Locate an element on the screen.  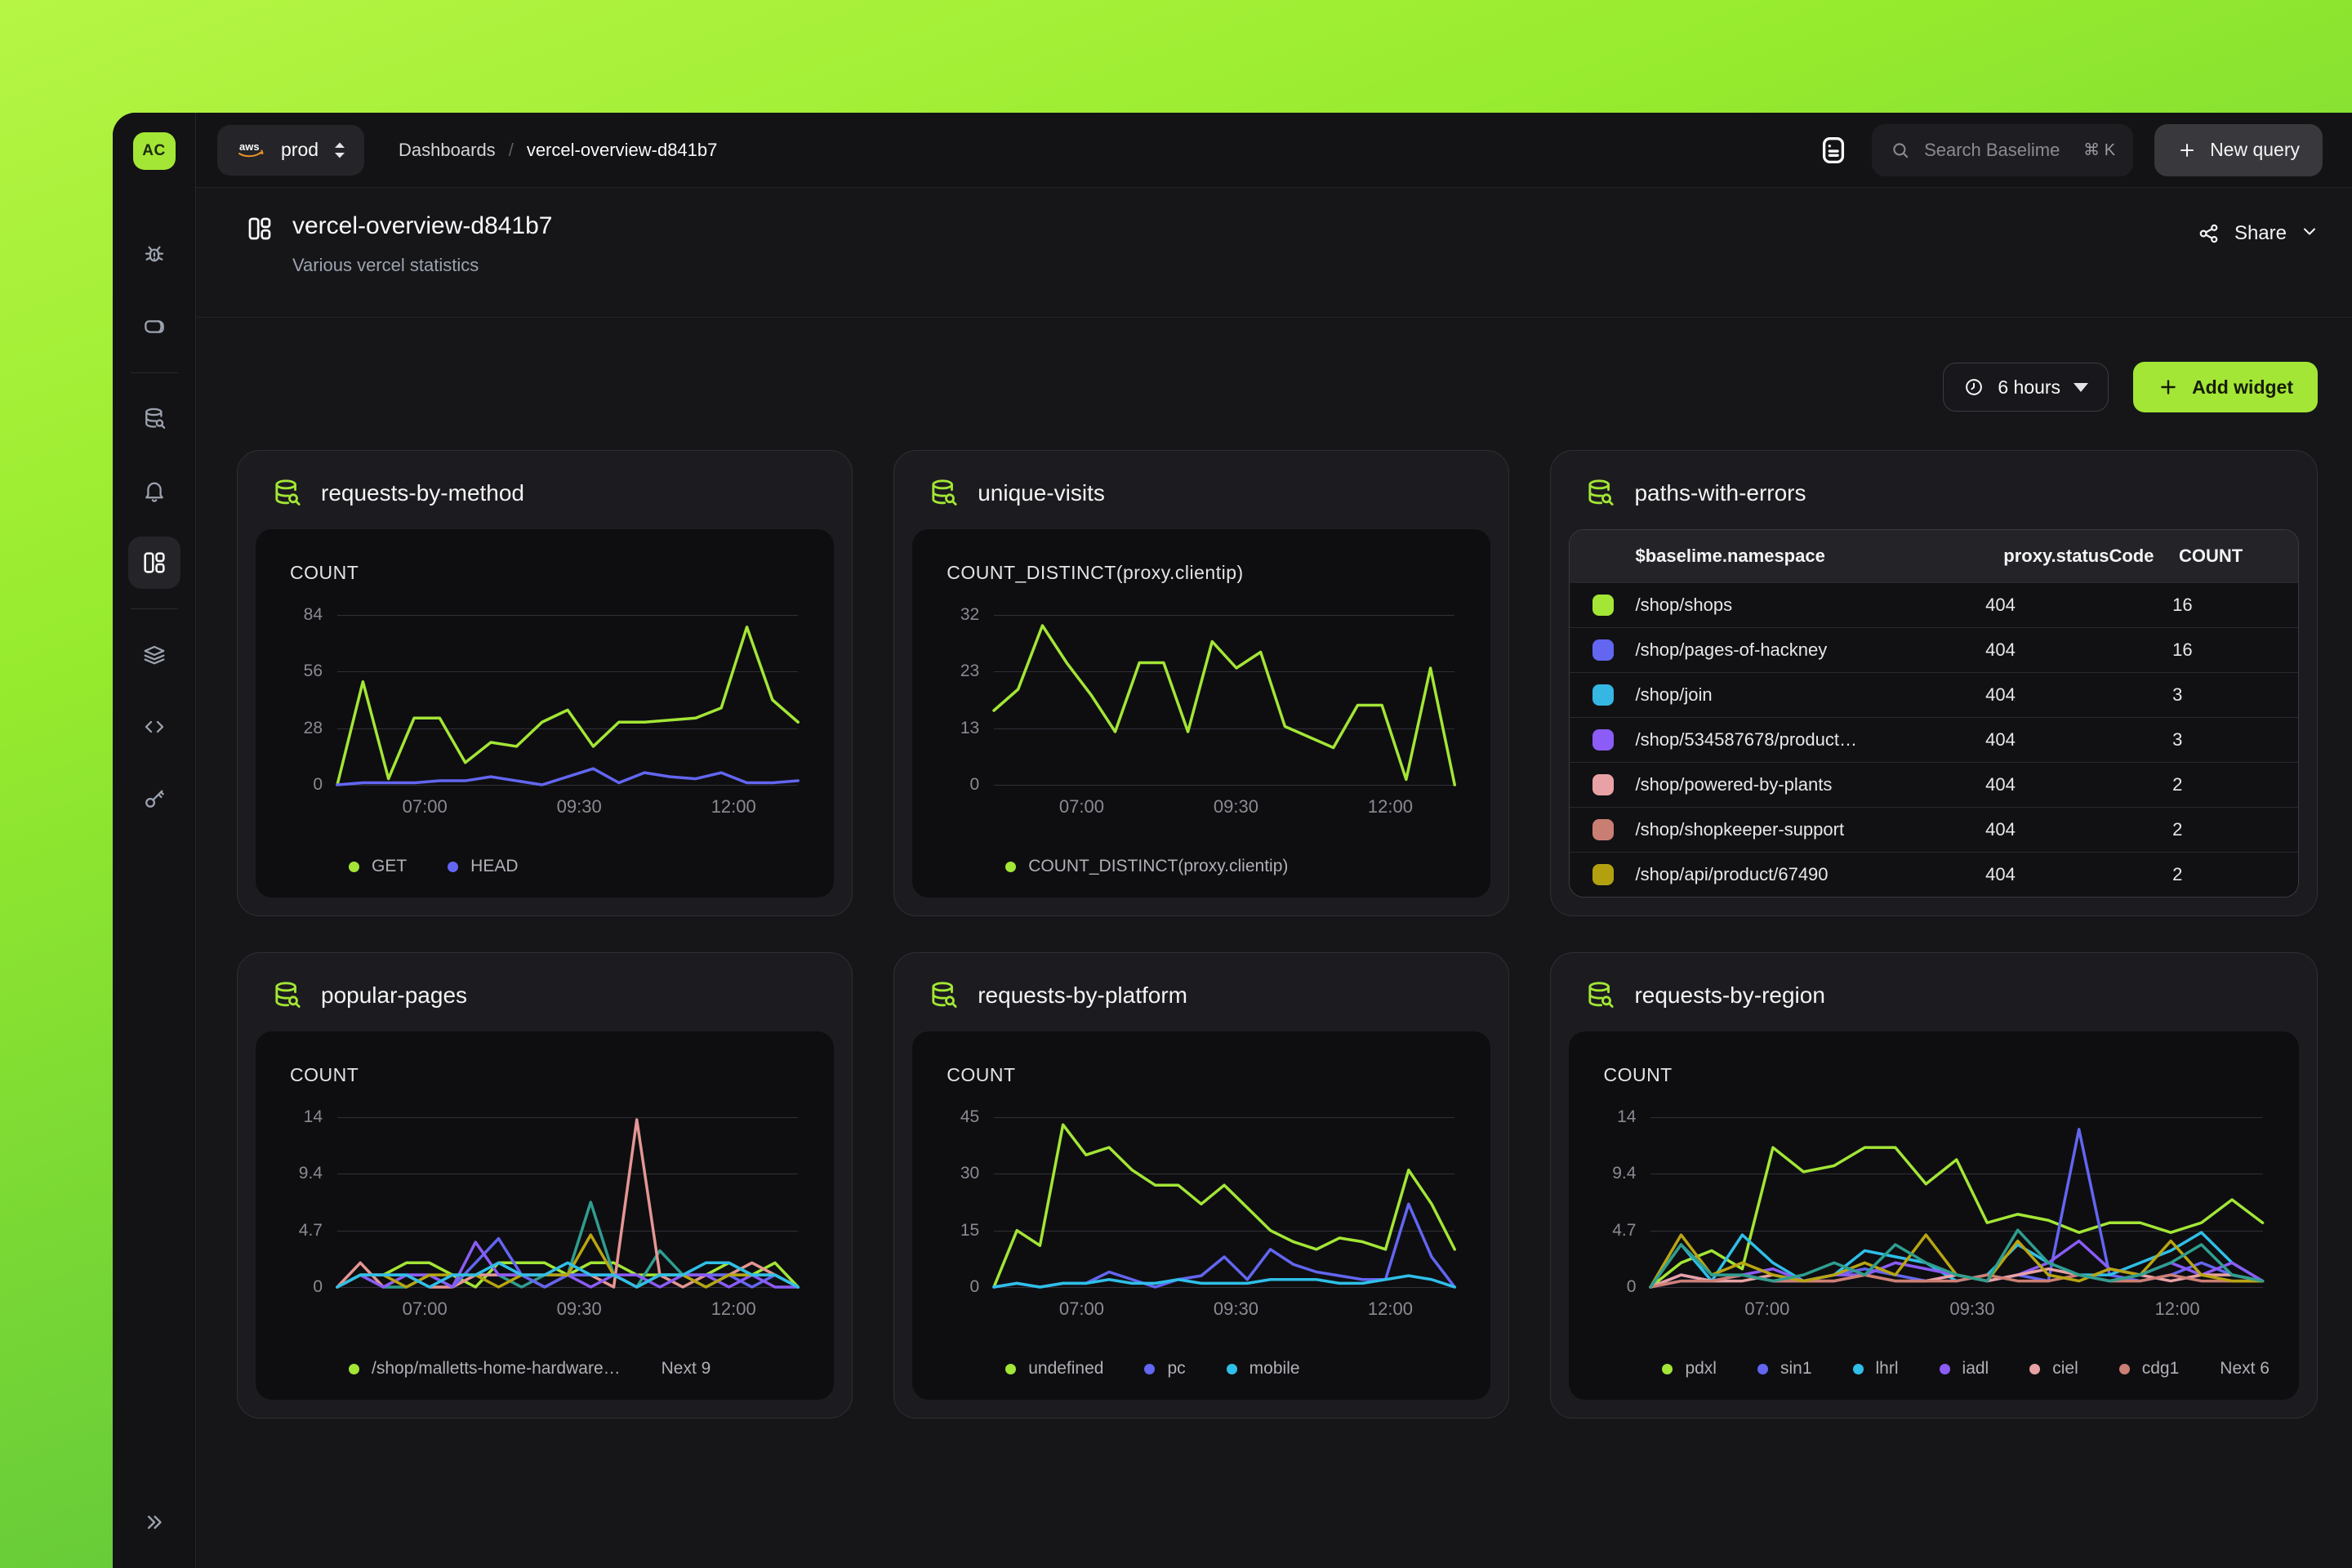
legend-label: HEAD is located at coordinates (494, 866).